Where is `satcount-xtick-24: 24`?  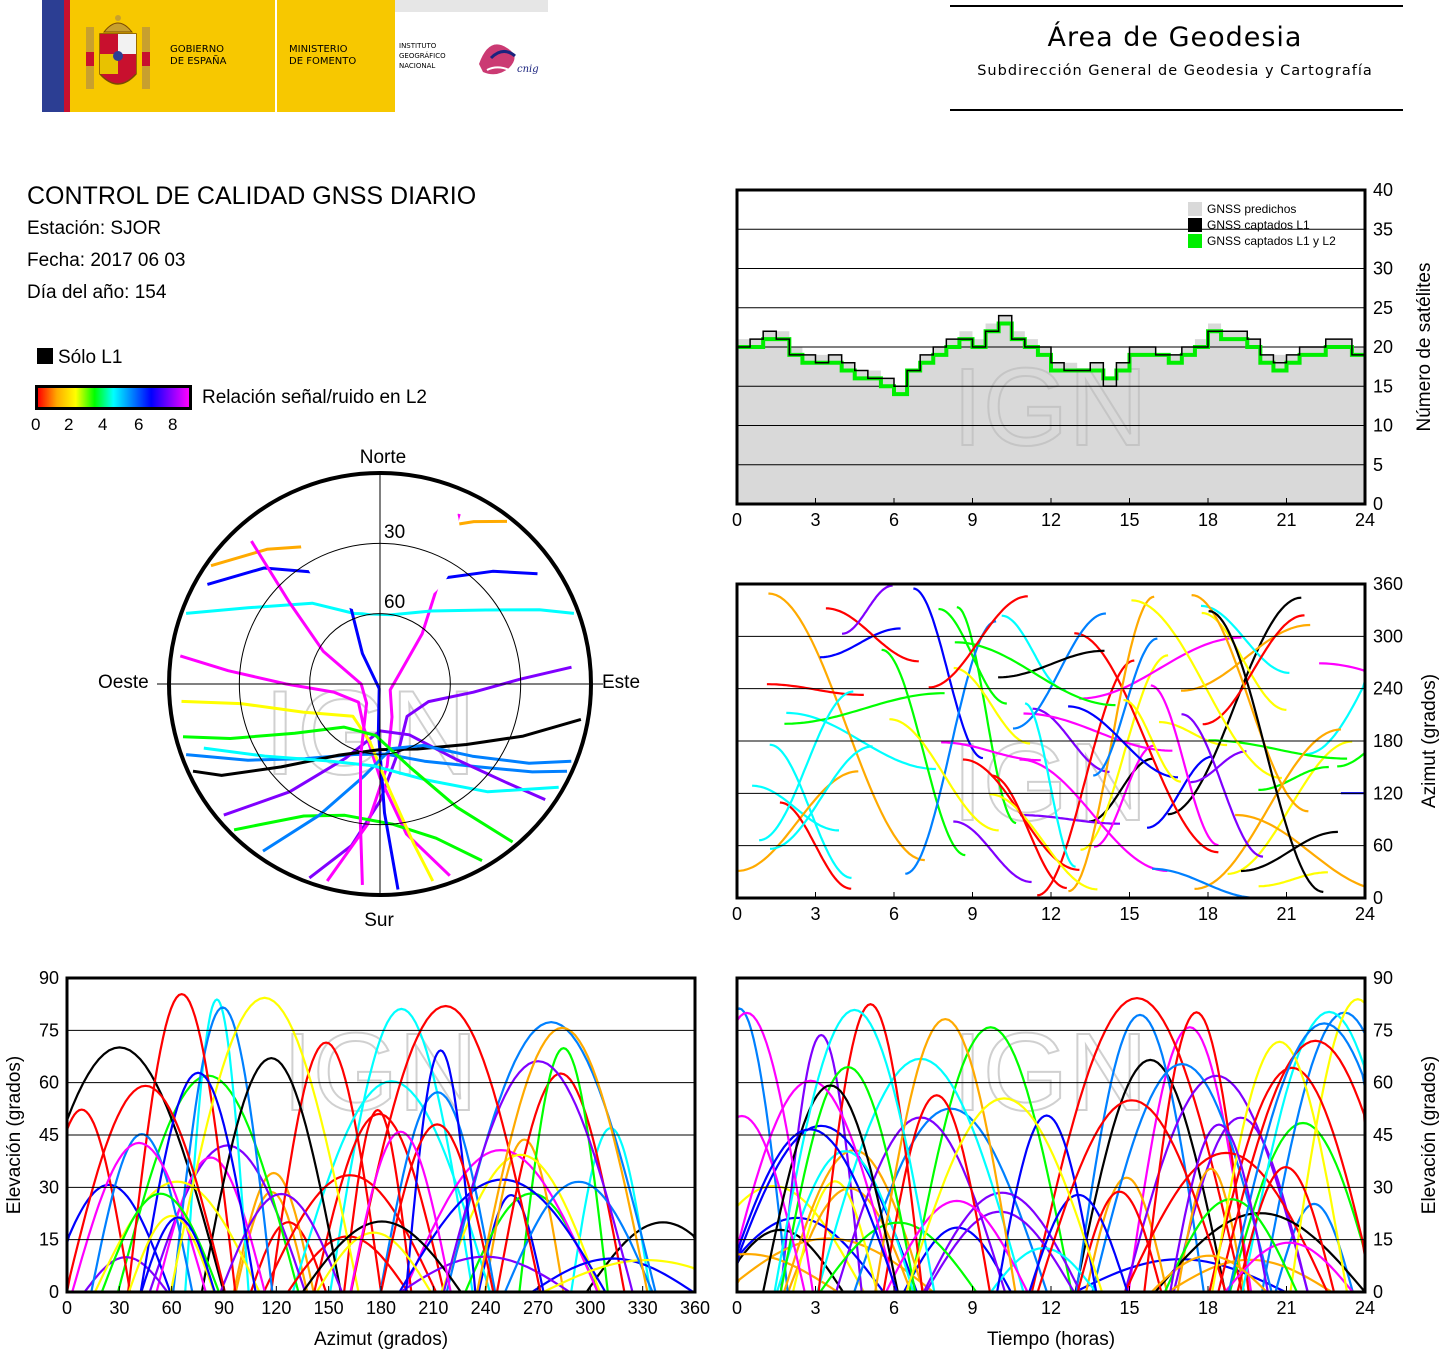 satcount-xtick-24: 24 is located at coordinates (1365, 520).